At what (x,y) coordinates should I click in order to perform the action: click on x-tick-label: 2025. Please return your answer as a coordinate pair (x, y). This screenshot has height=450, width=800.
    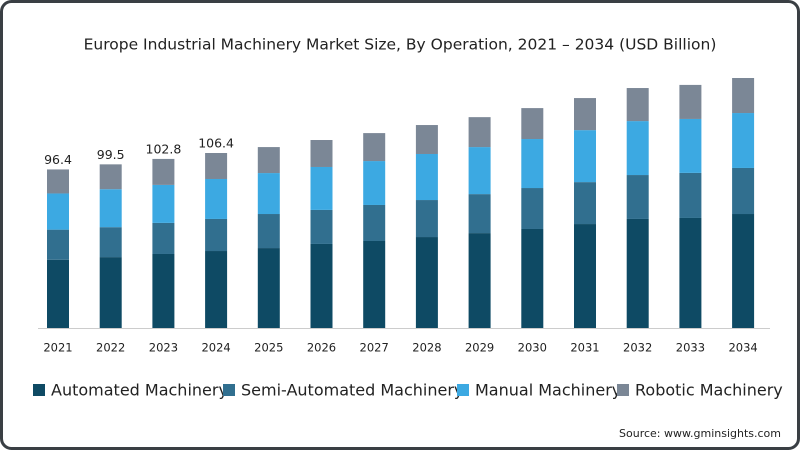
    Looking at the image, I should click on (268, 348).